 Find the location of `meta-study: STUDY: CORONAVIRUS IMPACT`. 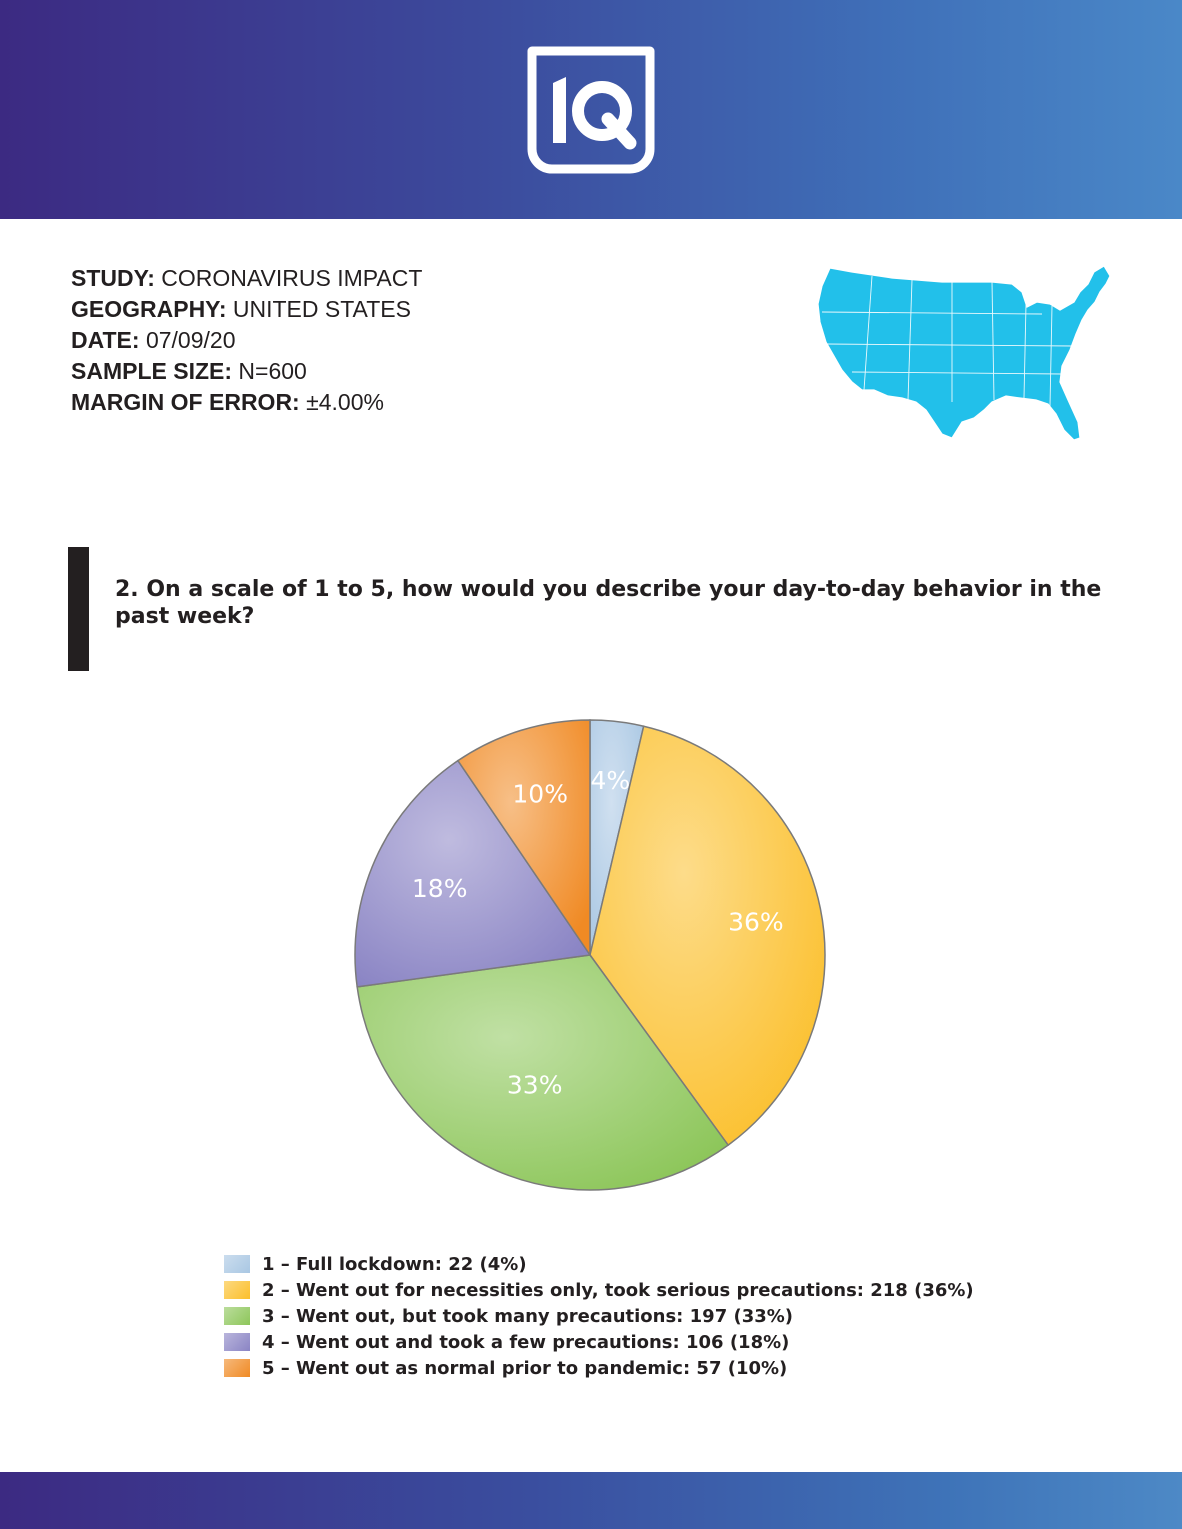

meta-study: STUDY: CORONAVIRUS IMPACT is located at coordinates (247, 278).